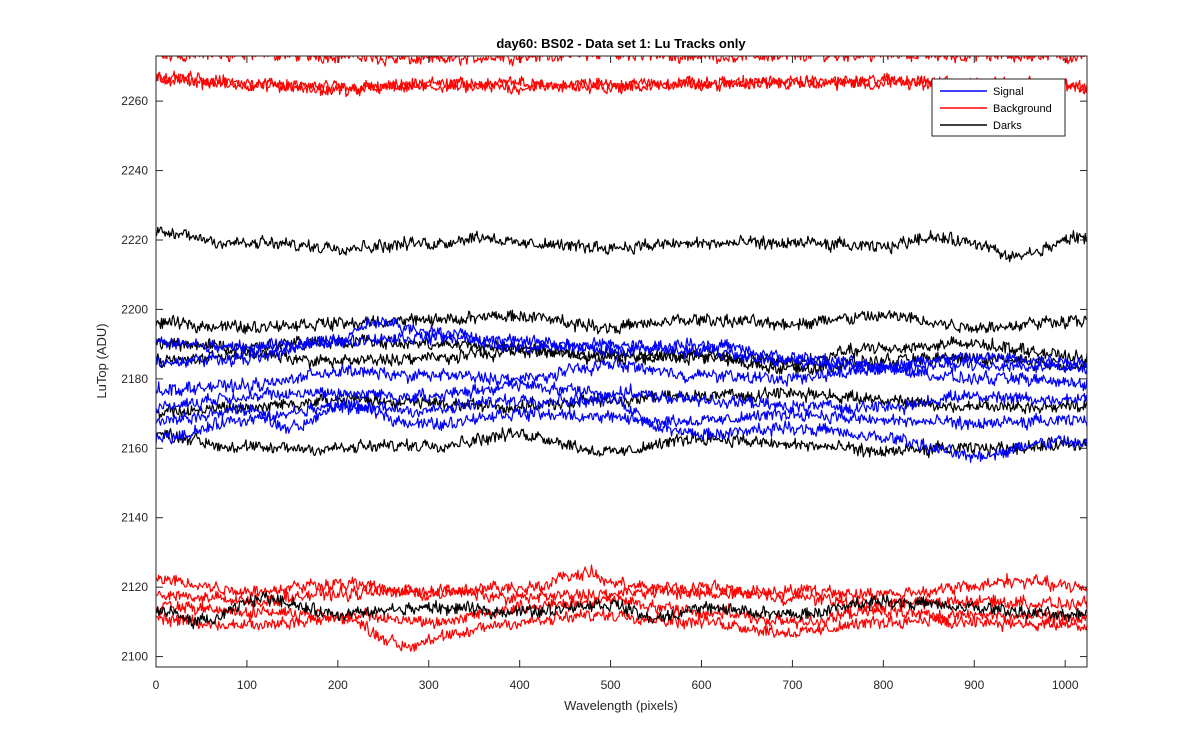  What do you see at coordinates (1065, 685) in the screenshot?
I see `x-tick-label: 1000` at bounding box center [1065, 685].